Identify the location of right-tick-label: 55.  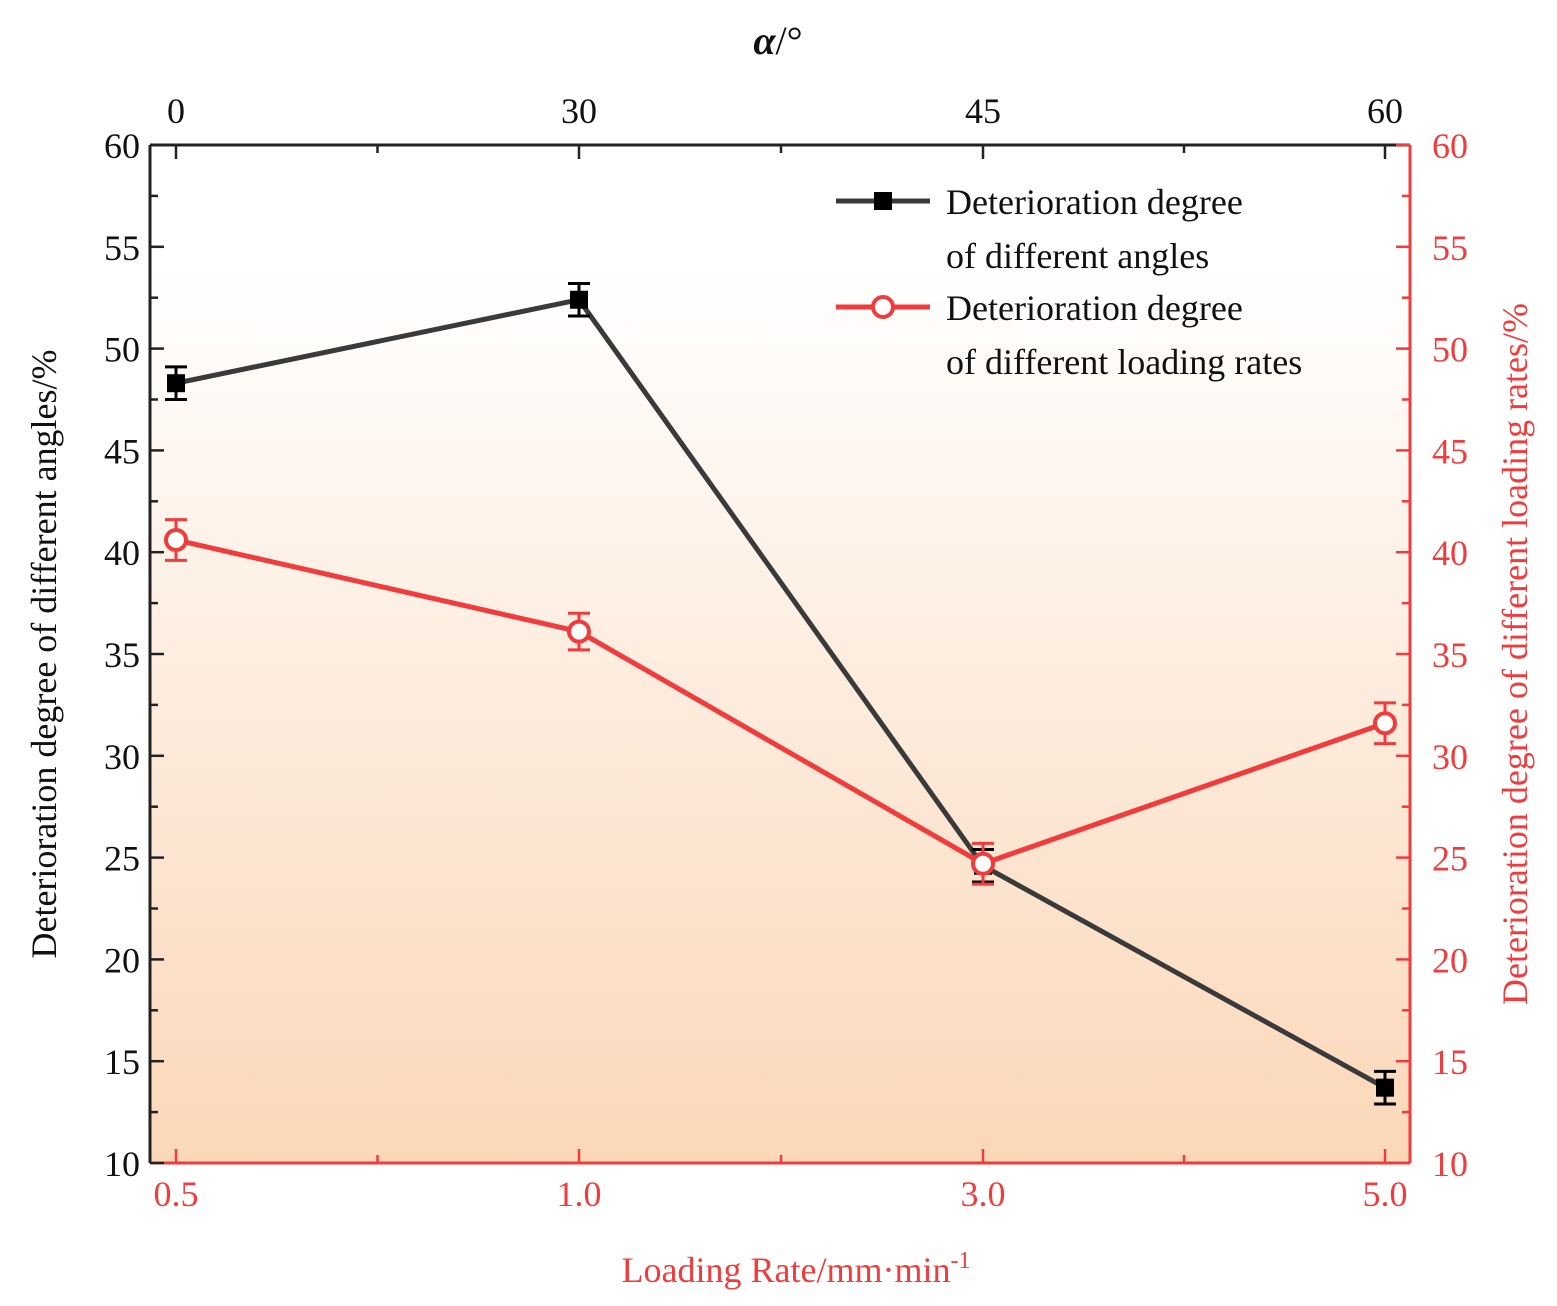
(1450, 248).